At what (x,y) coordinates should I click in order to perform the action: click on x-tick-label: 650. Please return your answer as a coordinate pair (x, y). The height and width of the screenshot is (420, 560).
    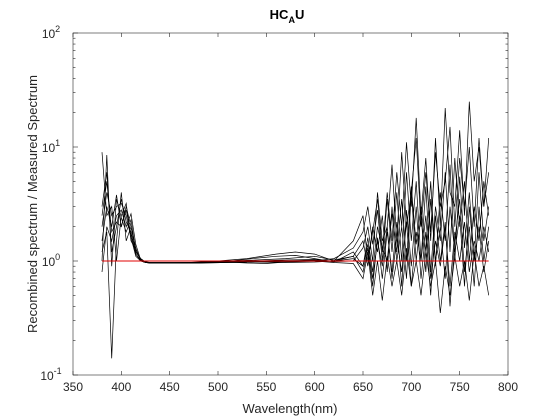
    Looking at the image, I should click on (363, 387).